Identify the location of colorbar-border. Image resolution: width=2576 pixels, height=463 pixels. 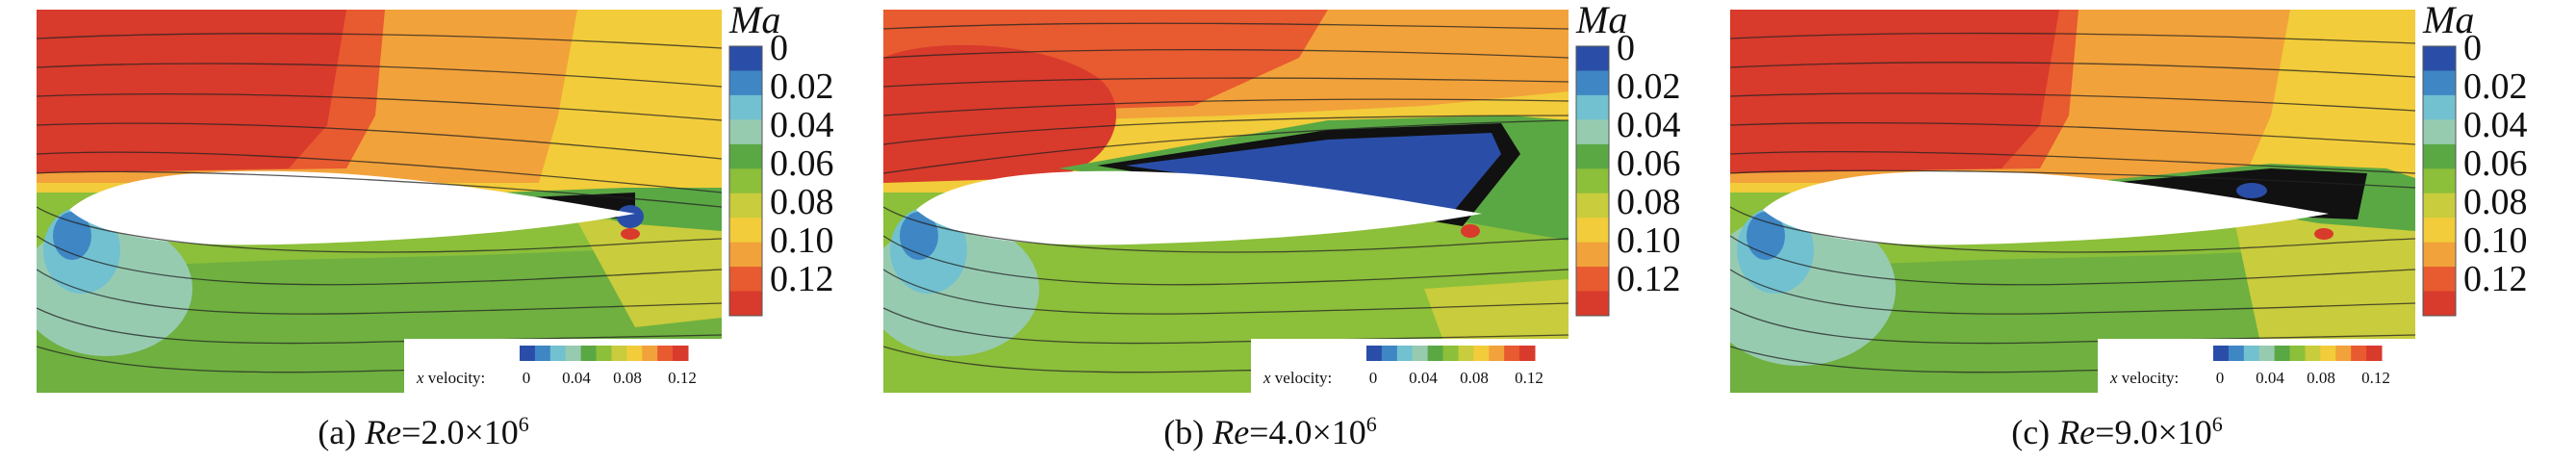
(2439, 181).